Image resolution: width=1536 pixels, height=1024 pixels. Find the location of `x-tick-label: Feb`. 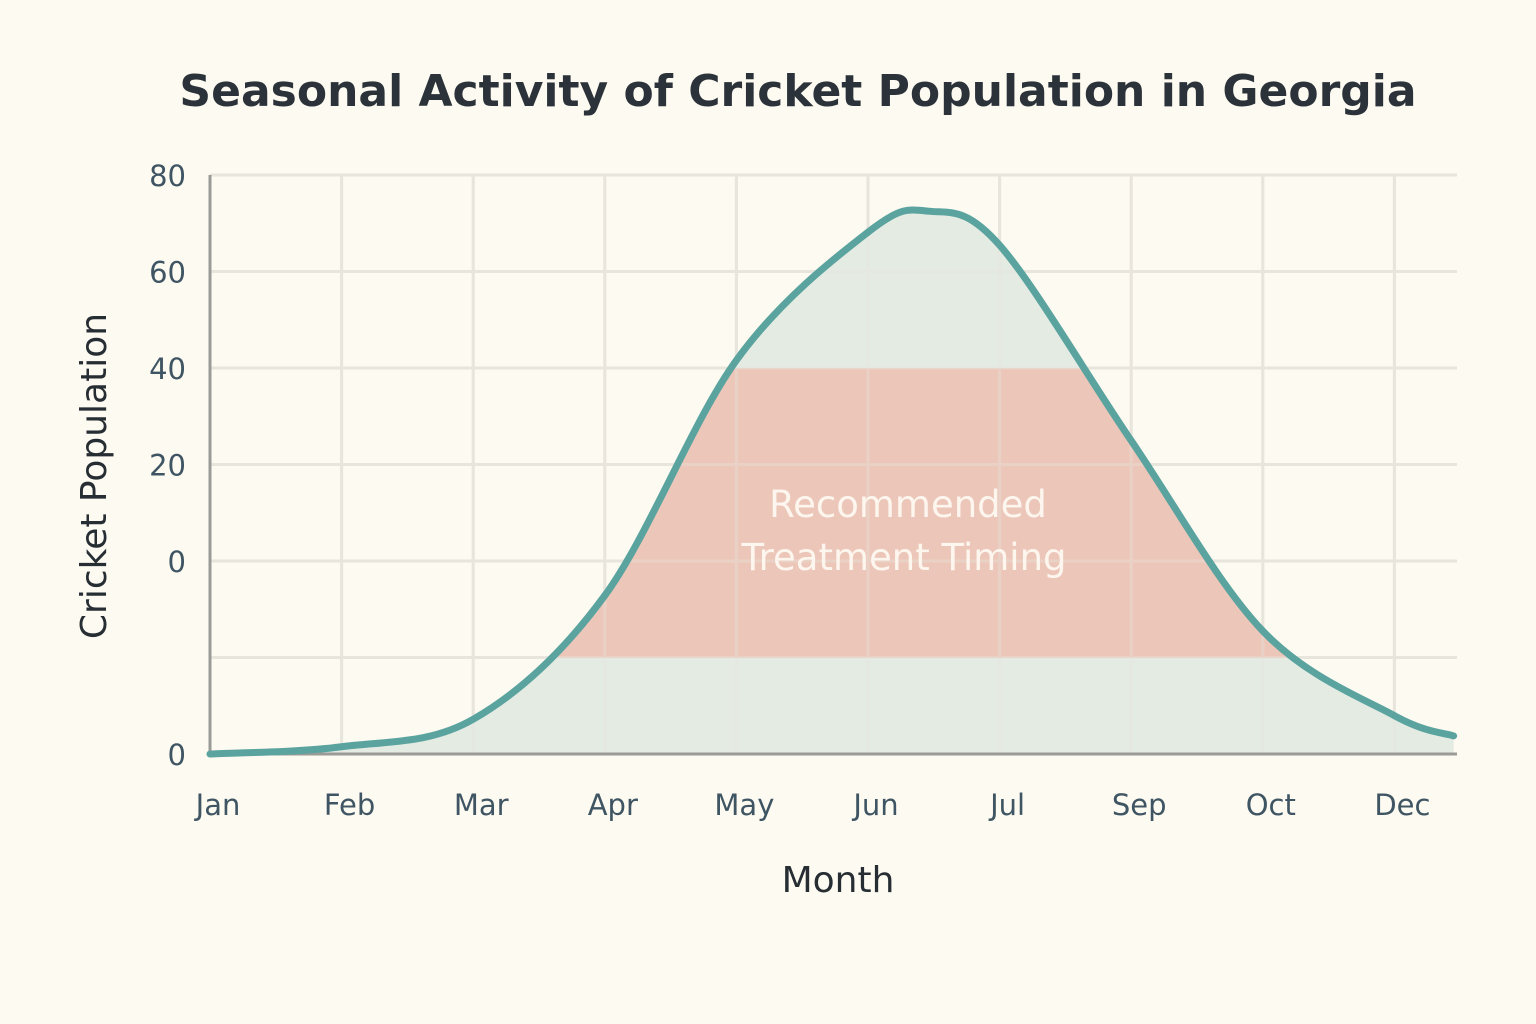

x-tick-label: Feb is located at coordinates (349, 805).